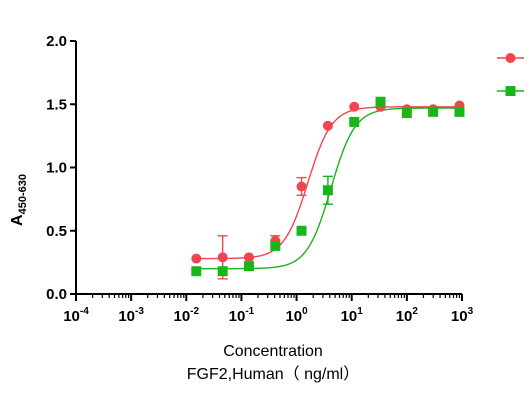  I want to click on x-tick-label: 10², so click(407, 315).